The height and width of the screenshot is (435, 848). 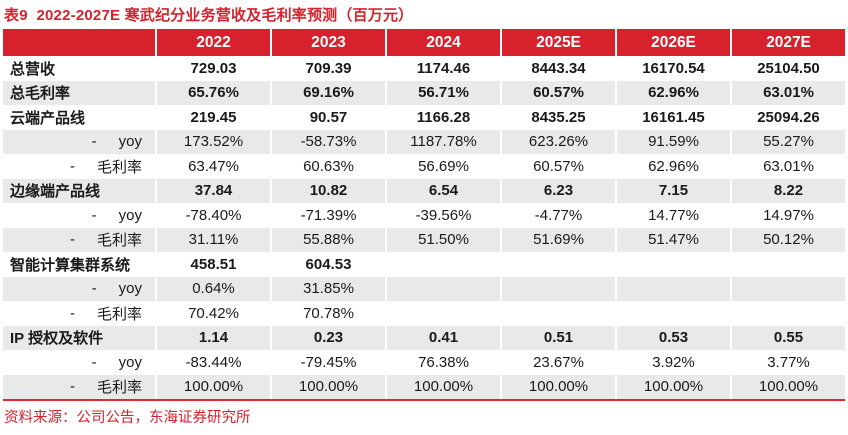 I want to click on value-cell: 0.51, so click(x=557, y=337).